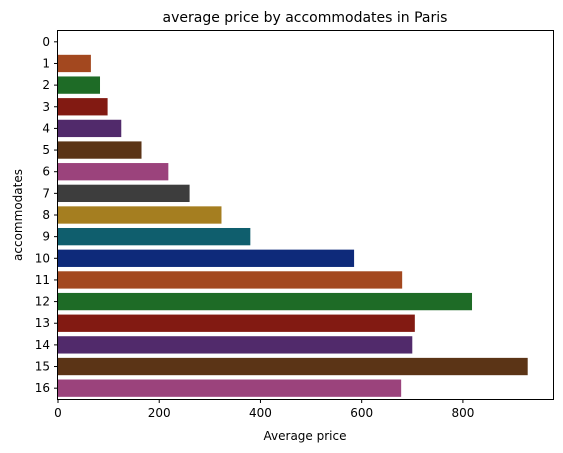  I want to click on y-tick-label: 16, so click(42, 388).